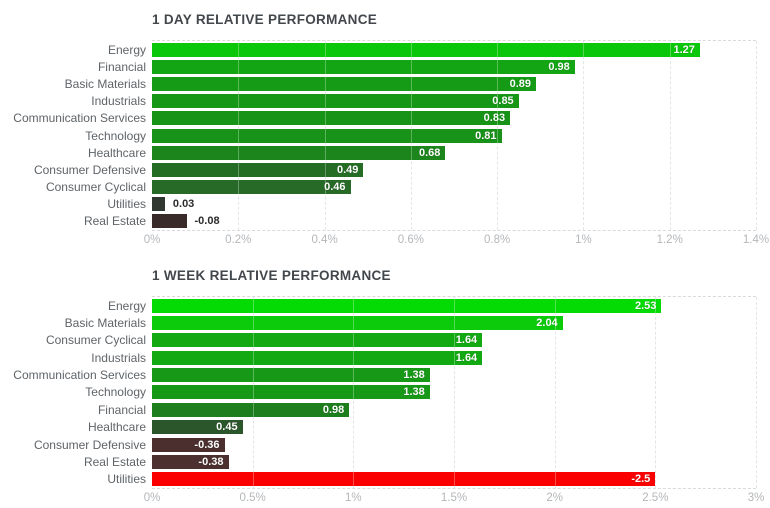  What do you see at coordinates (207, 444) in the screenshot?
I see `value-label: -0.36` at bounding box center [207, 444].